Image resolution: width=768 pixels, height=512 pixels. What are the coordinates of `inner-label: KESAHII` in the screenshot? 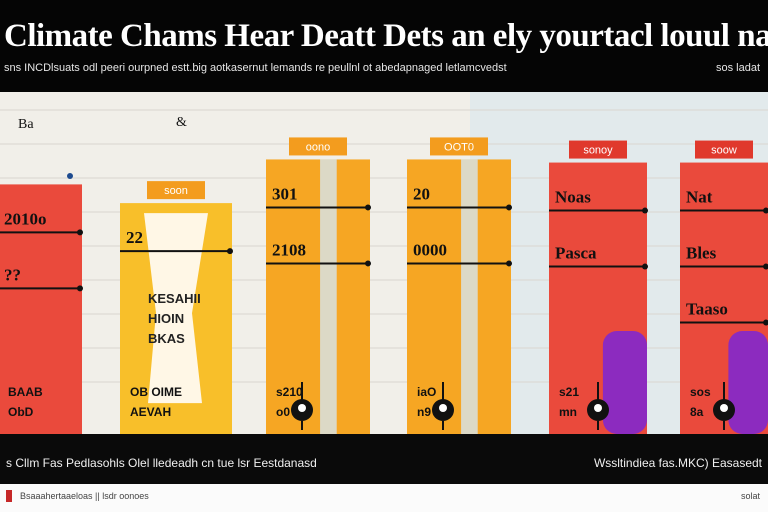 It's located at (174, 298).